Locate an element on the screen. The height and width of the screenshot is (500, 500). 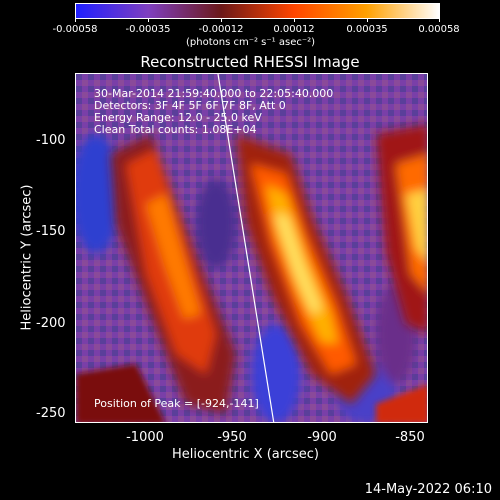
colorbar-tick-label: -0.00035 is located at coordinates (148, 29).